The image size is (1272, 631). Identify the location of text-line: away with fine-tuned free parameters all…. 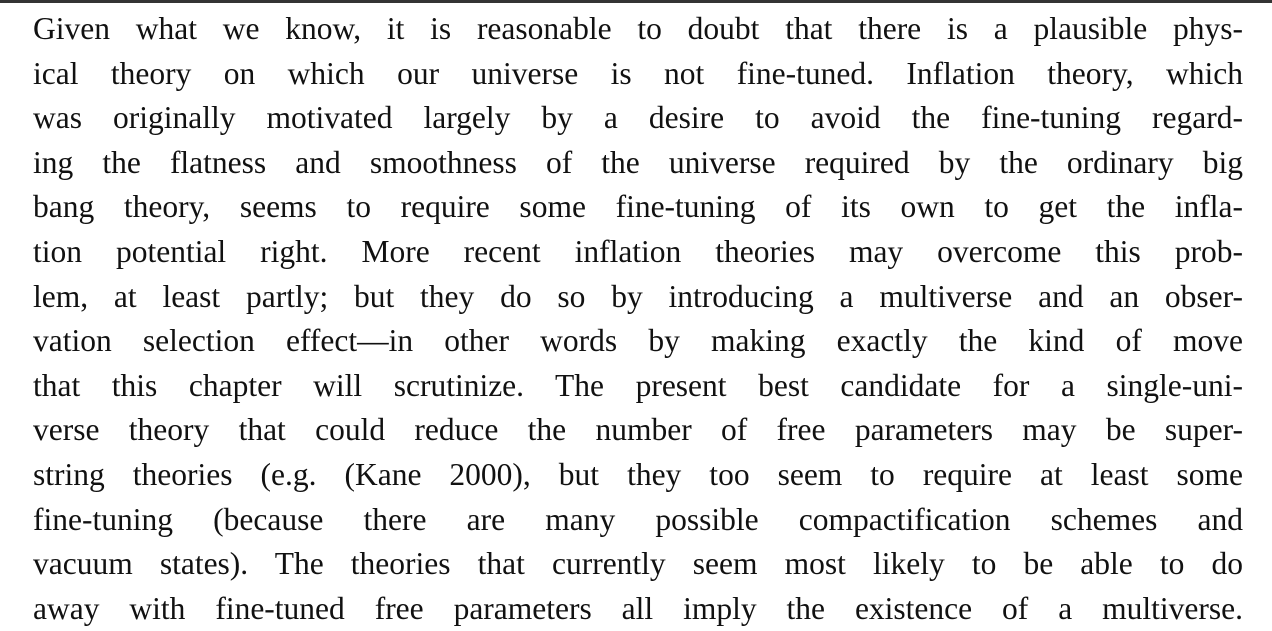
(638, 608).